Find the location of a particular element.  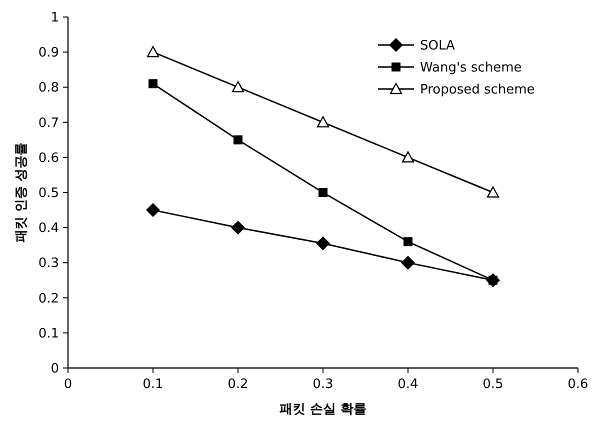

y-tick-label: 0.7 is located at coordinates (48, 123).